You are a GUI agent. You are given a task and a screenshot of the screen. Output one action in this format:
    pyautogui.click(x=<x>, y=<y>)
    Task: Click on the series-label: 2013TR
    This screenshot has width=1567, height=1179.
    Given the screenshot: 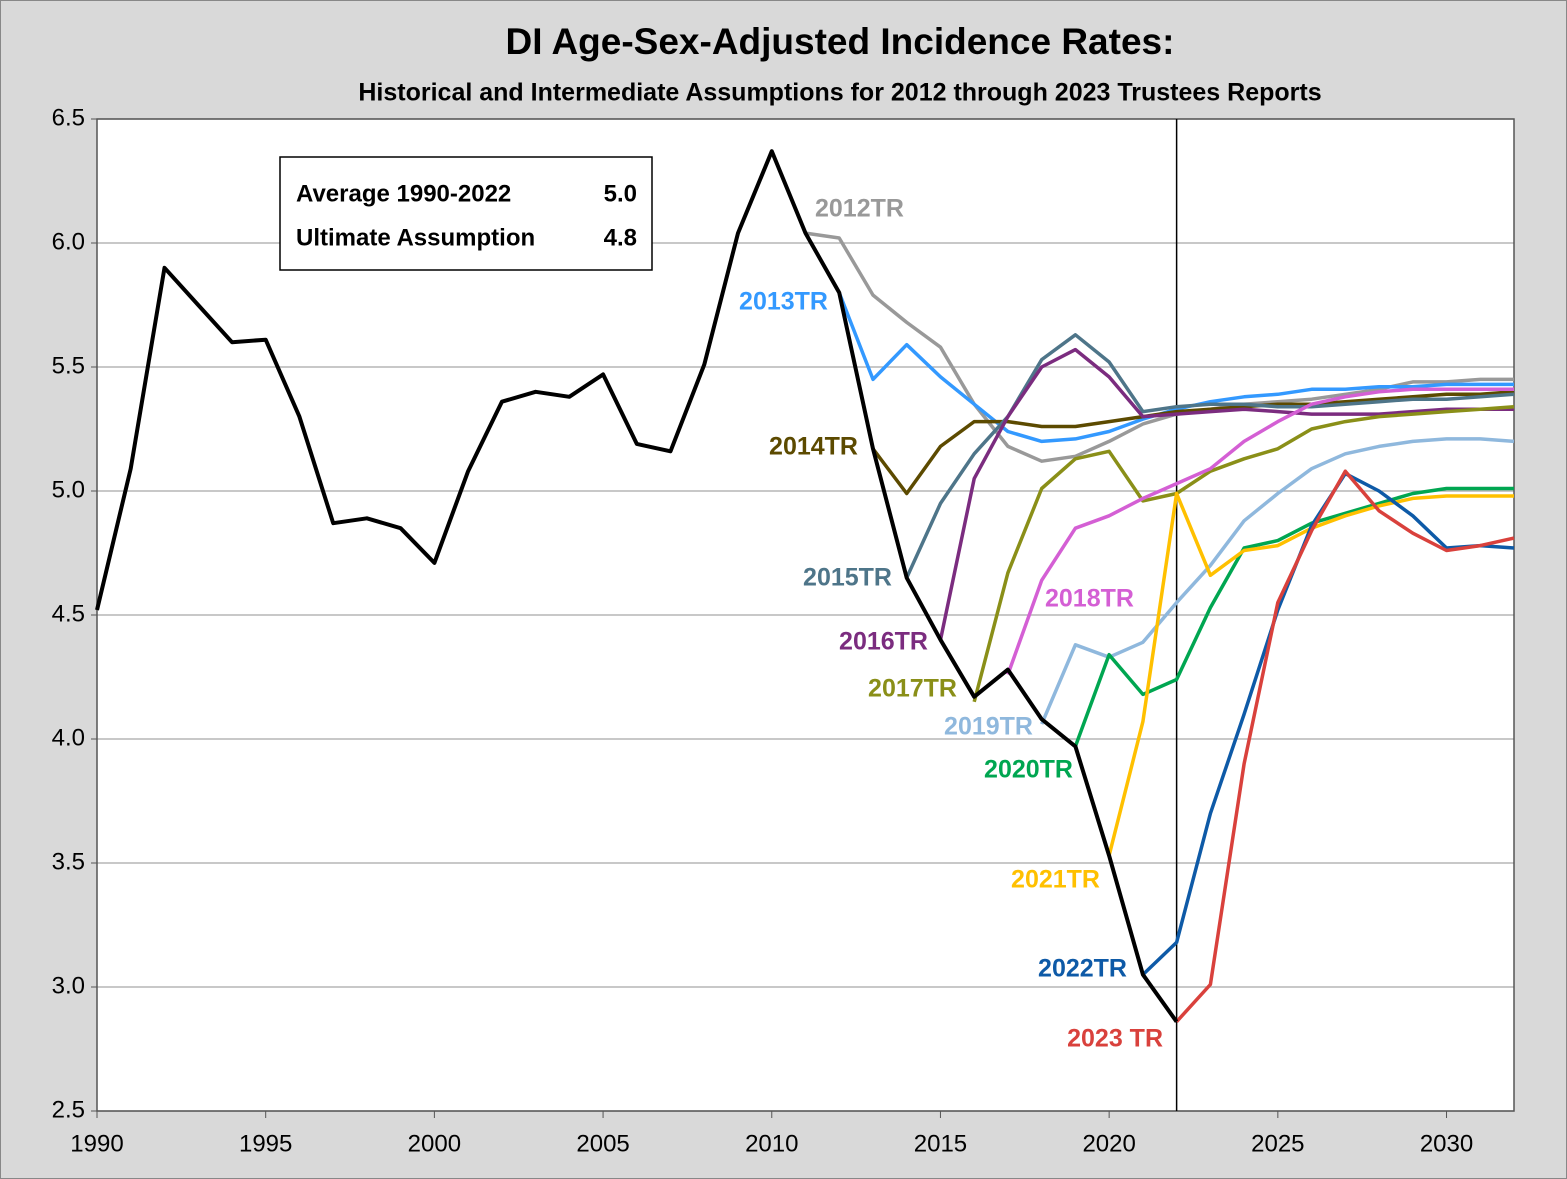 What is the action you would take?
    pyautogui.click(x=783, y=302)
    